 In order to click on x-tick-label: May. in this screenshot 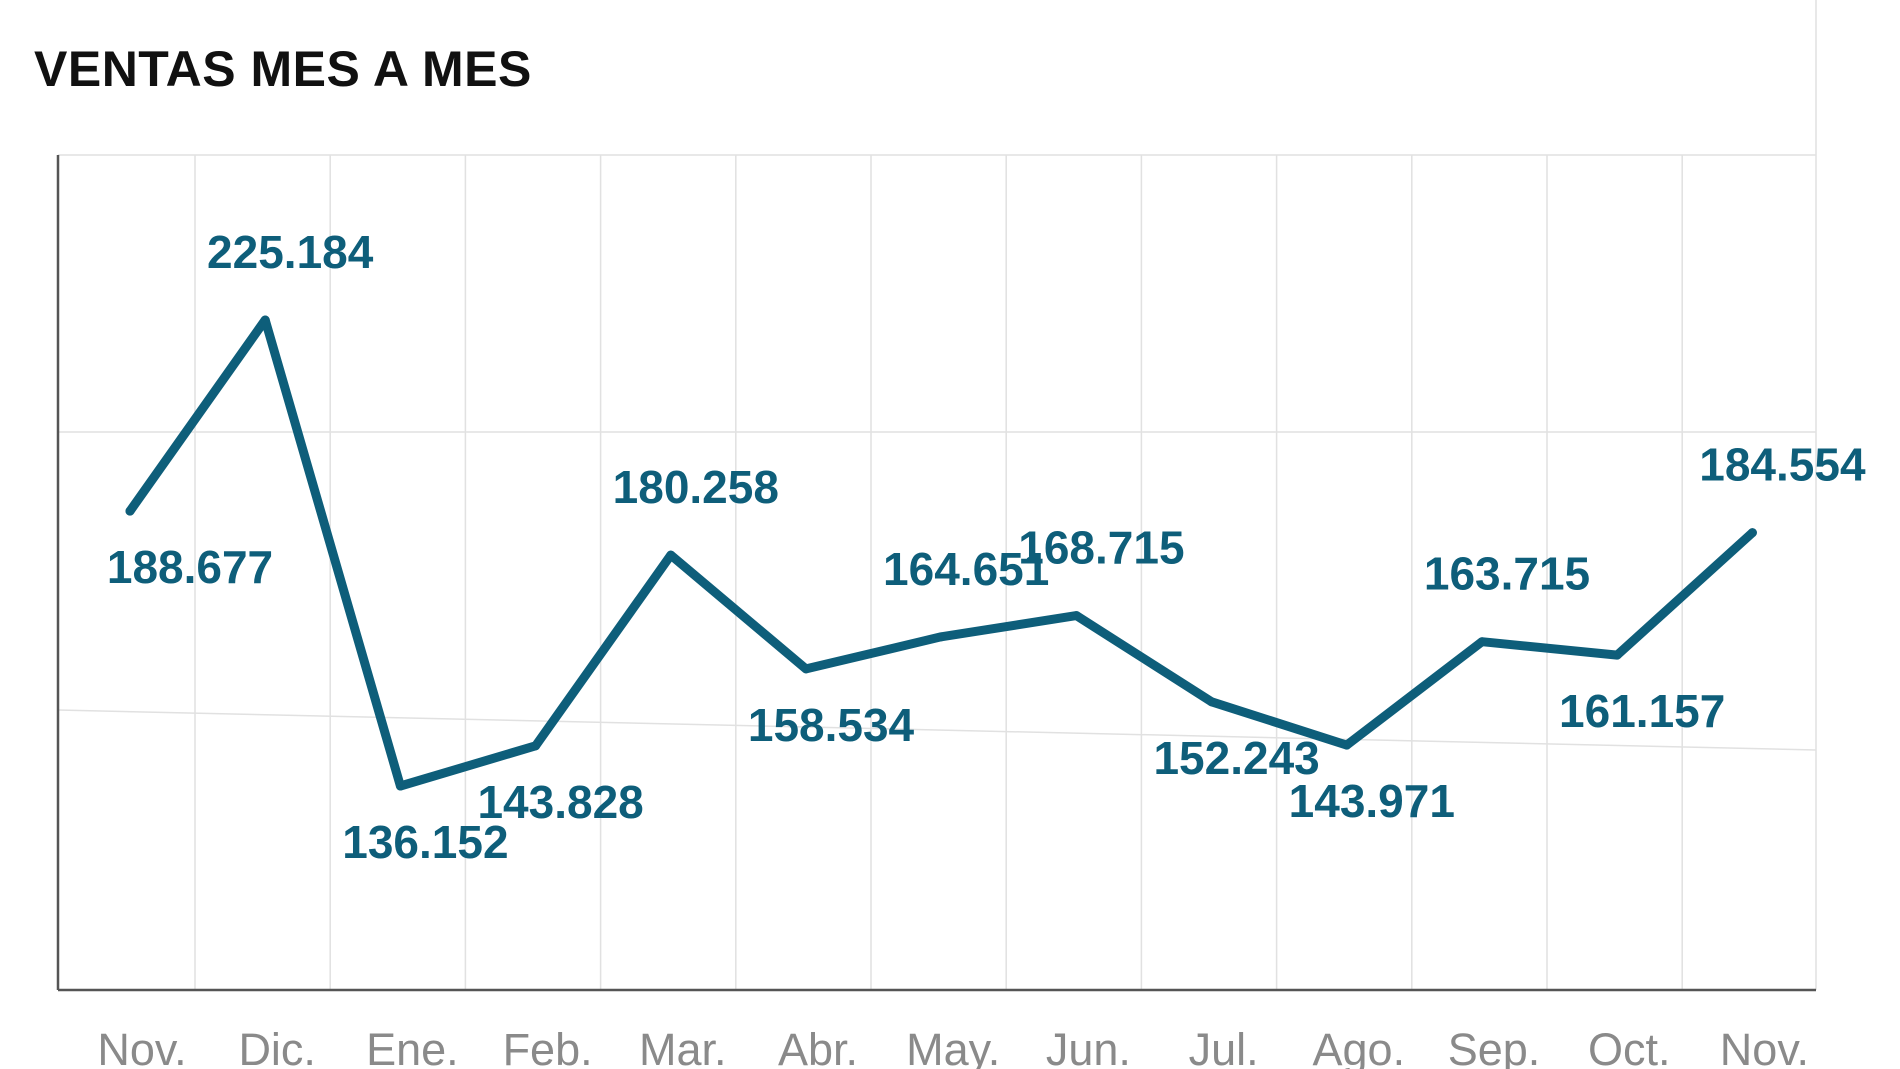, I will do `click(953, 1046)`.